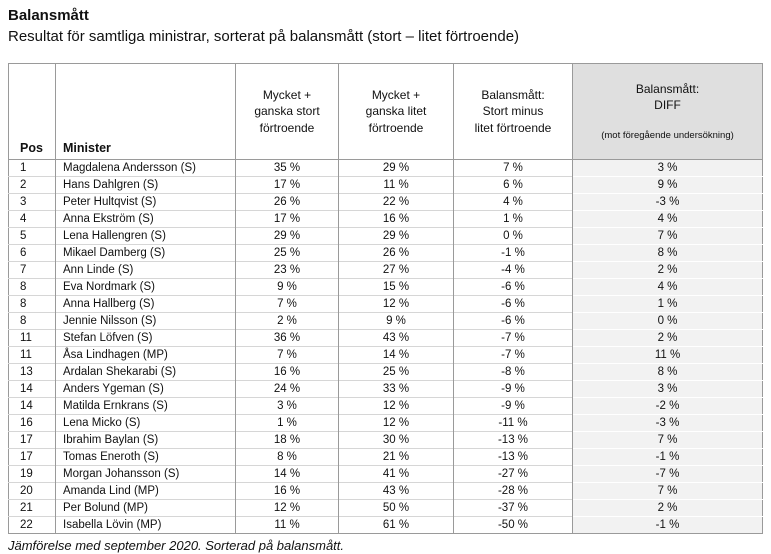  What do you see at coordinates (145, 252) in the screenshot?
I see `minister-cell: Mikael Damberg (S)` at bounding box center [145, 252].